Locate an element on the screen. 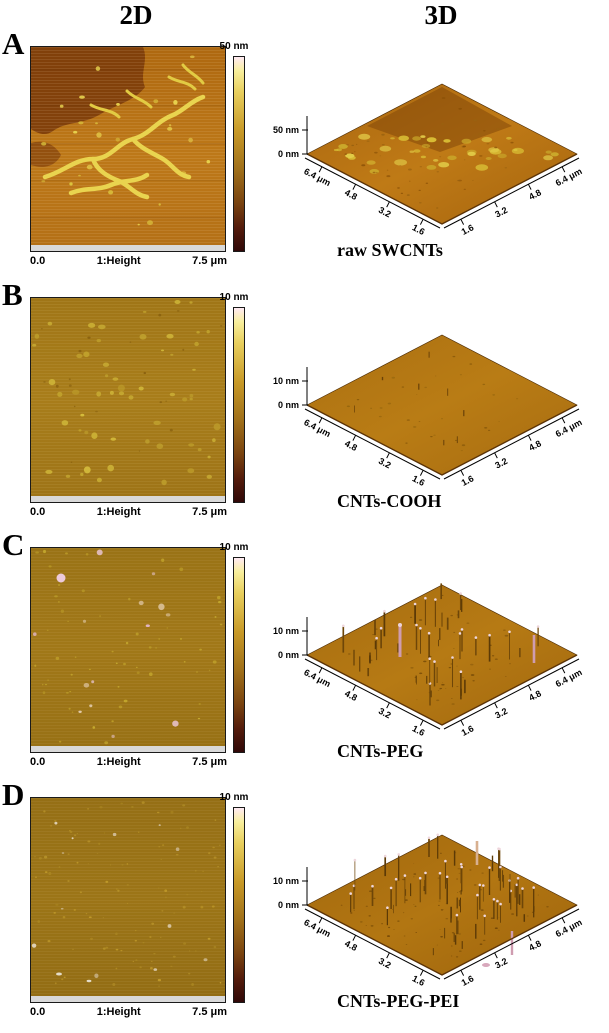 The height and width of the screenshot is (1033, 609). surface-feature-blobs is located at coordinates (446, 153).